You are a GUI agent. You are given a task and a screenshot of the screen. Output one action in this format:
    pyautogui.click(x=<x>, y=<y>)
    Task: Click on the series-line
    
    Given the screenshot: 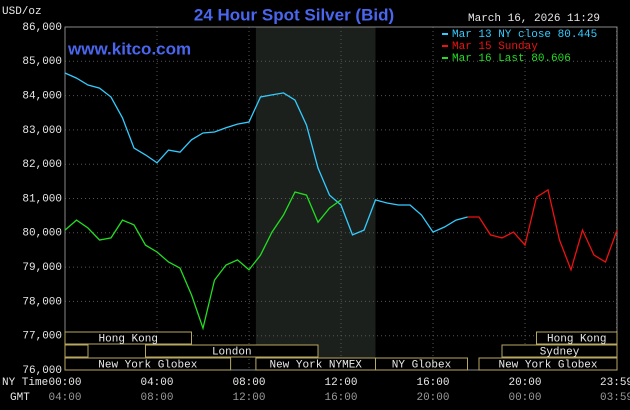 What is the action you would take?
    pyautogui.click(x=542, y=230)
    